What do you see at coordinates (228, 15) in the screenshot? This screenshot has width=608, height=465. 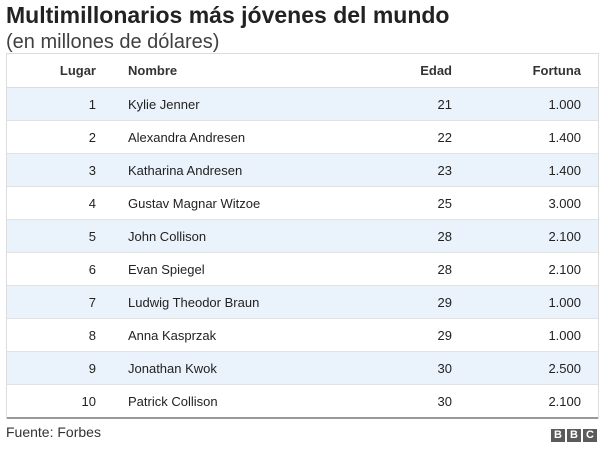 I see `chart-title: Multimillonarios más jóvenes del mundo` at bounding box center [228, 15].